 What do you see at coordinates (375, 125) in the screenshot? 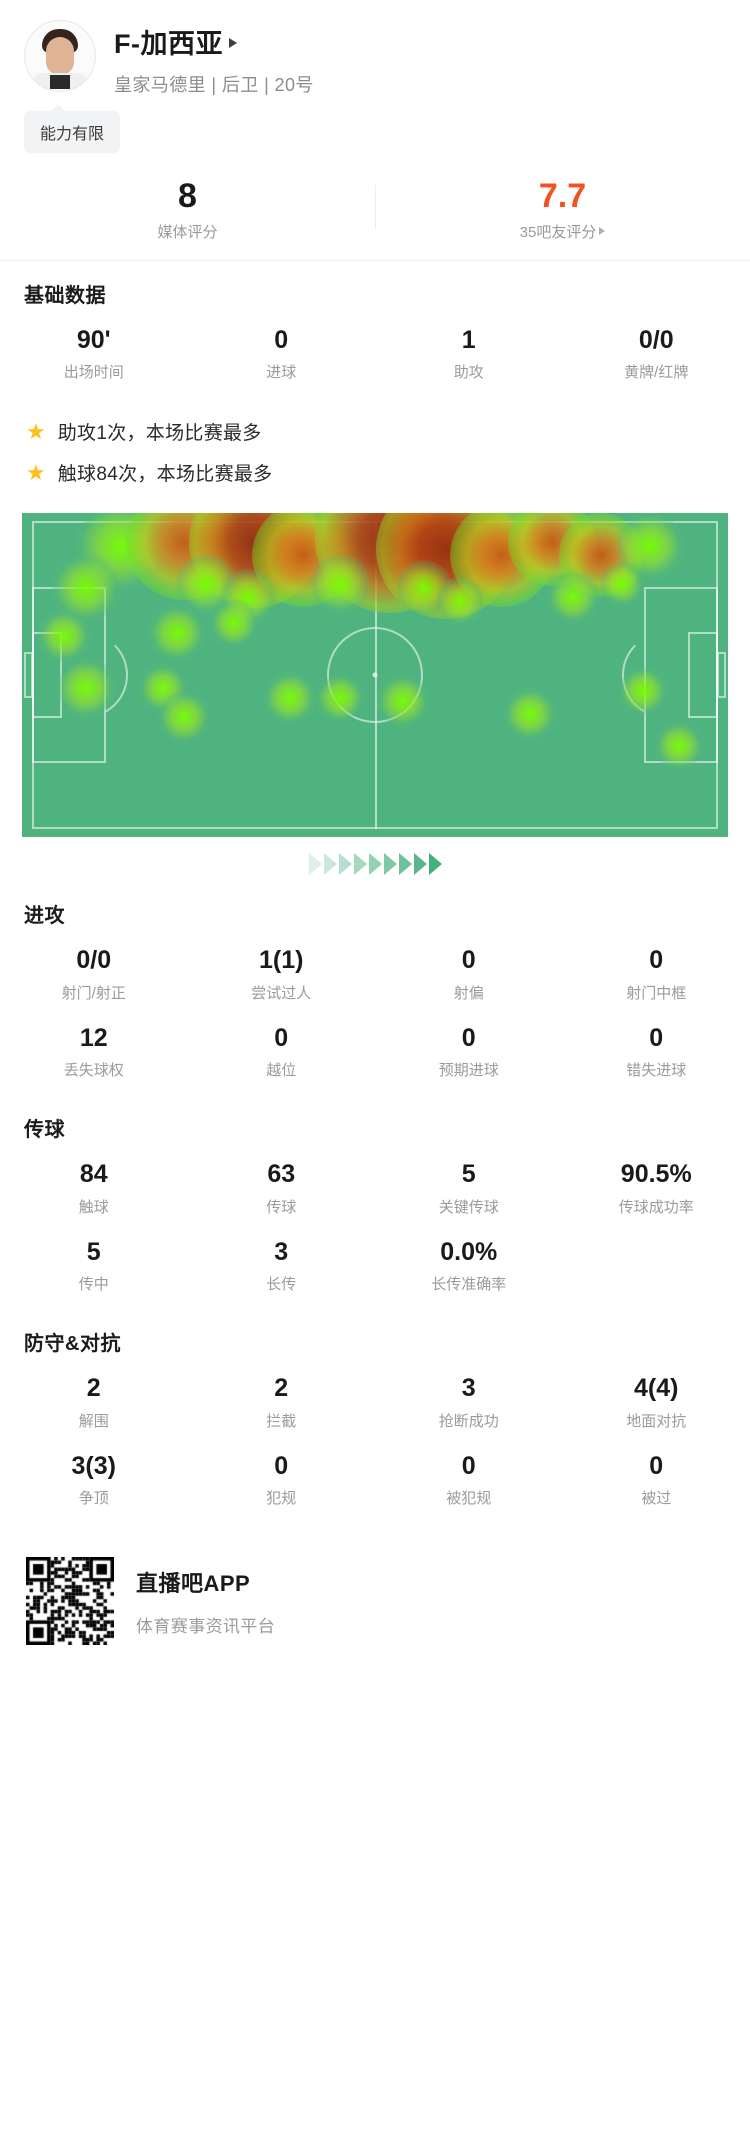
I see `player-tag-wrap: 能力有限` at bounding box center [375, 125].